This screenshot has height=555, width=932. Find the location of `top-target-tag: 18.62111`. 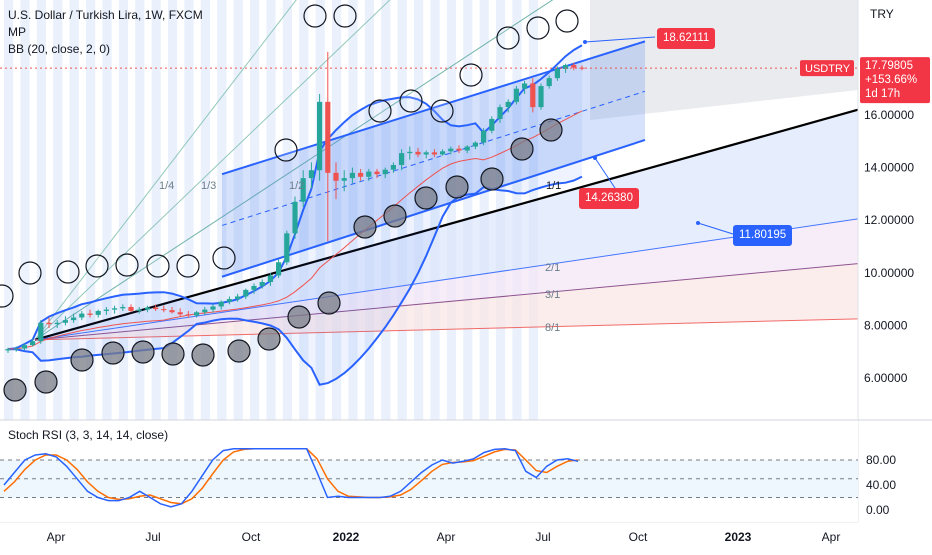

top-target-tag: 18.62111 is located at coordinates (686, 38).